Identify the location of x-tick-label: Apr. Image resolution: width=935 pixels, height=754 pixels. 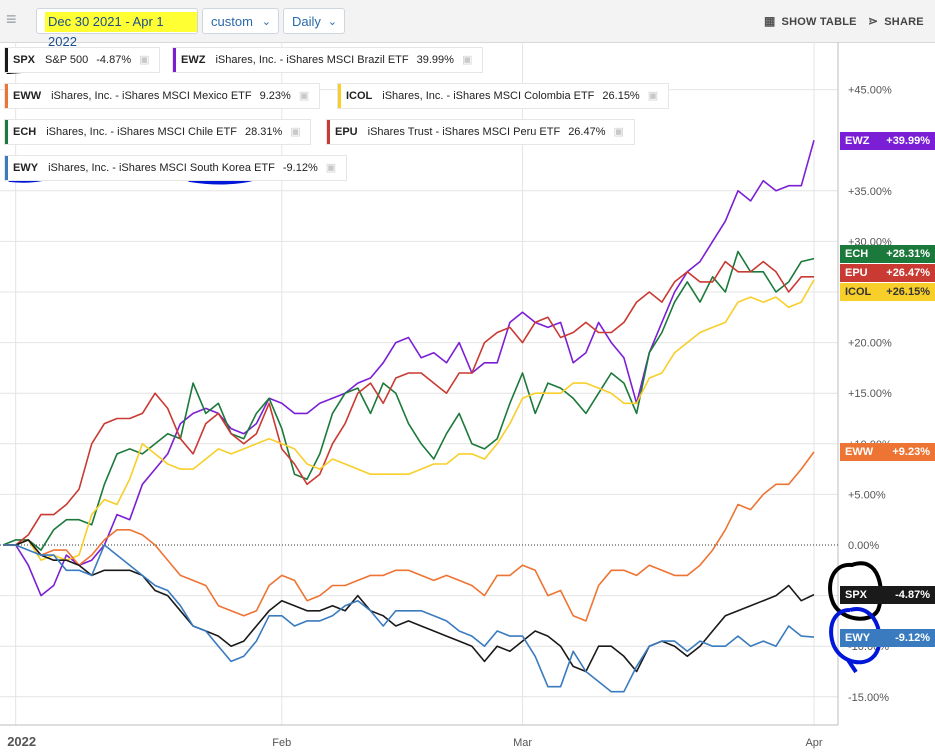
(813, 743).